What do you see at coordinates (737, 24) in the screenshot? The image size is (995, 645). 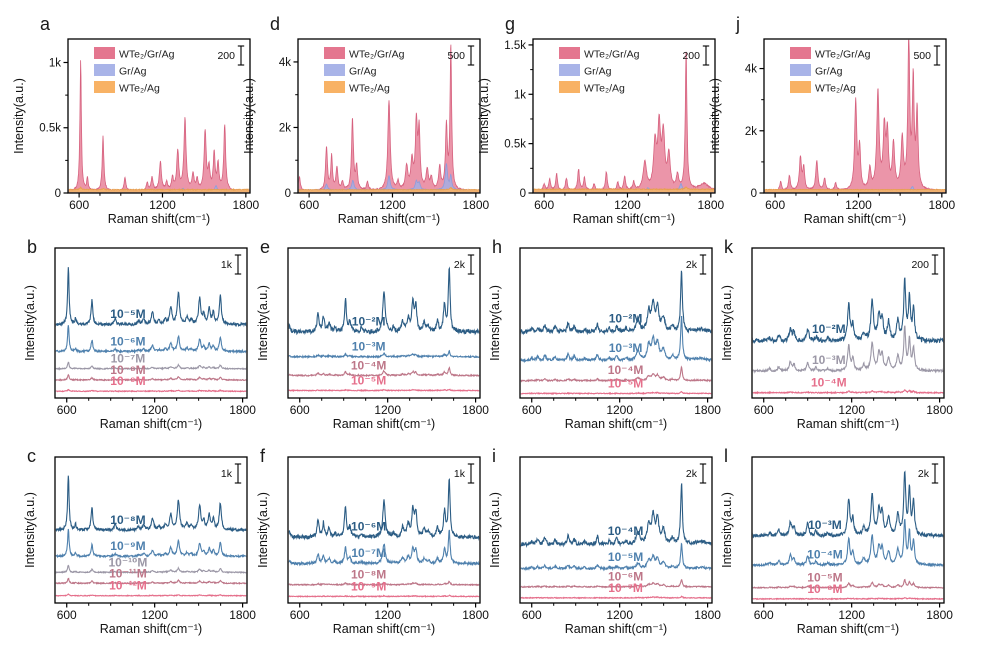 I see `panel-letter: j` at bounding box center [737, 24].